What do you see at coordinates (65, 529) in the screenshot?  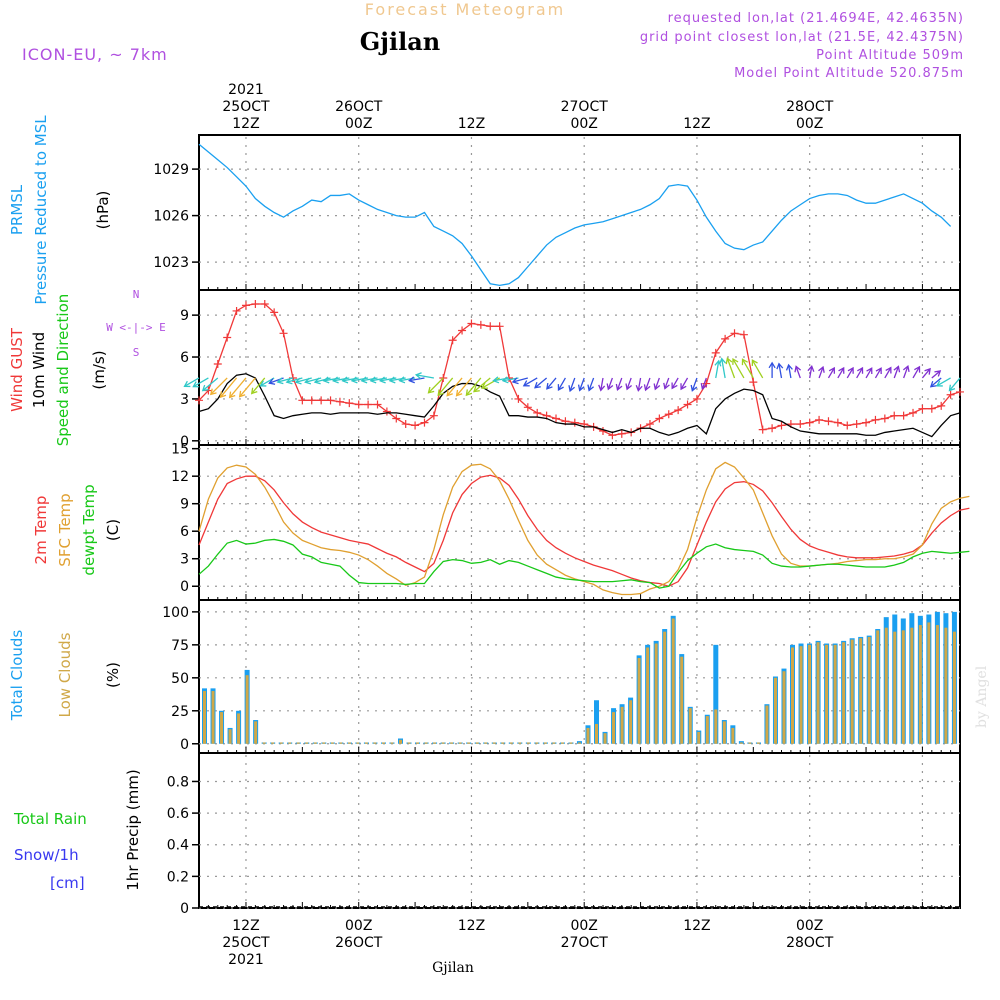 I see `series-label: SFC Temp` at bounding box center [65, 529].